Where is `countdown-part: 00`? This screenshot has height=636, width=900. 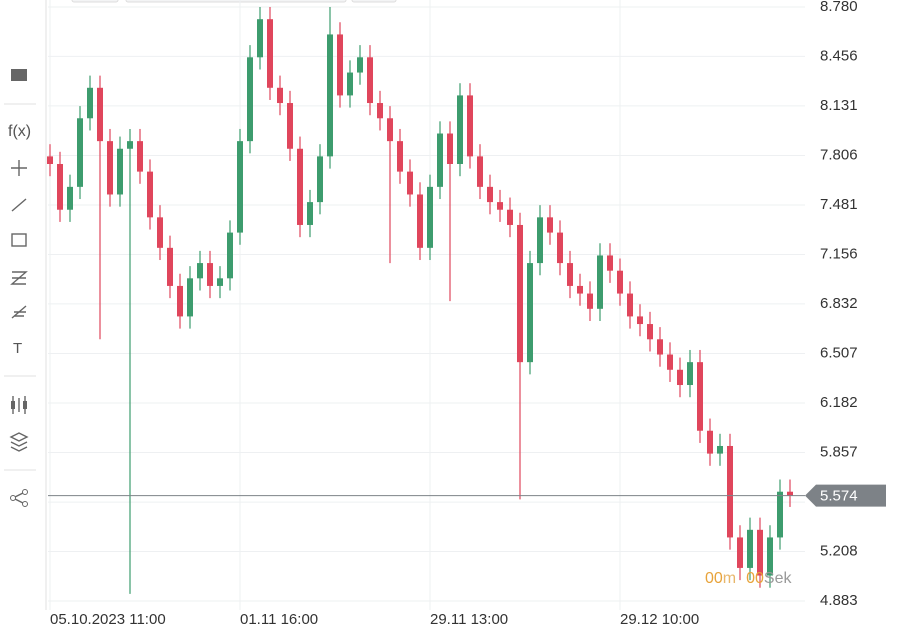
countdown-part: 00 is located at coordinates (714, 578).